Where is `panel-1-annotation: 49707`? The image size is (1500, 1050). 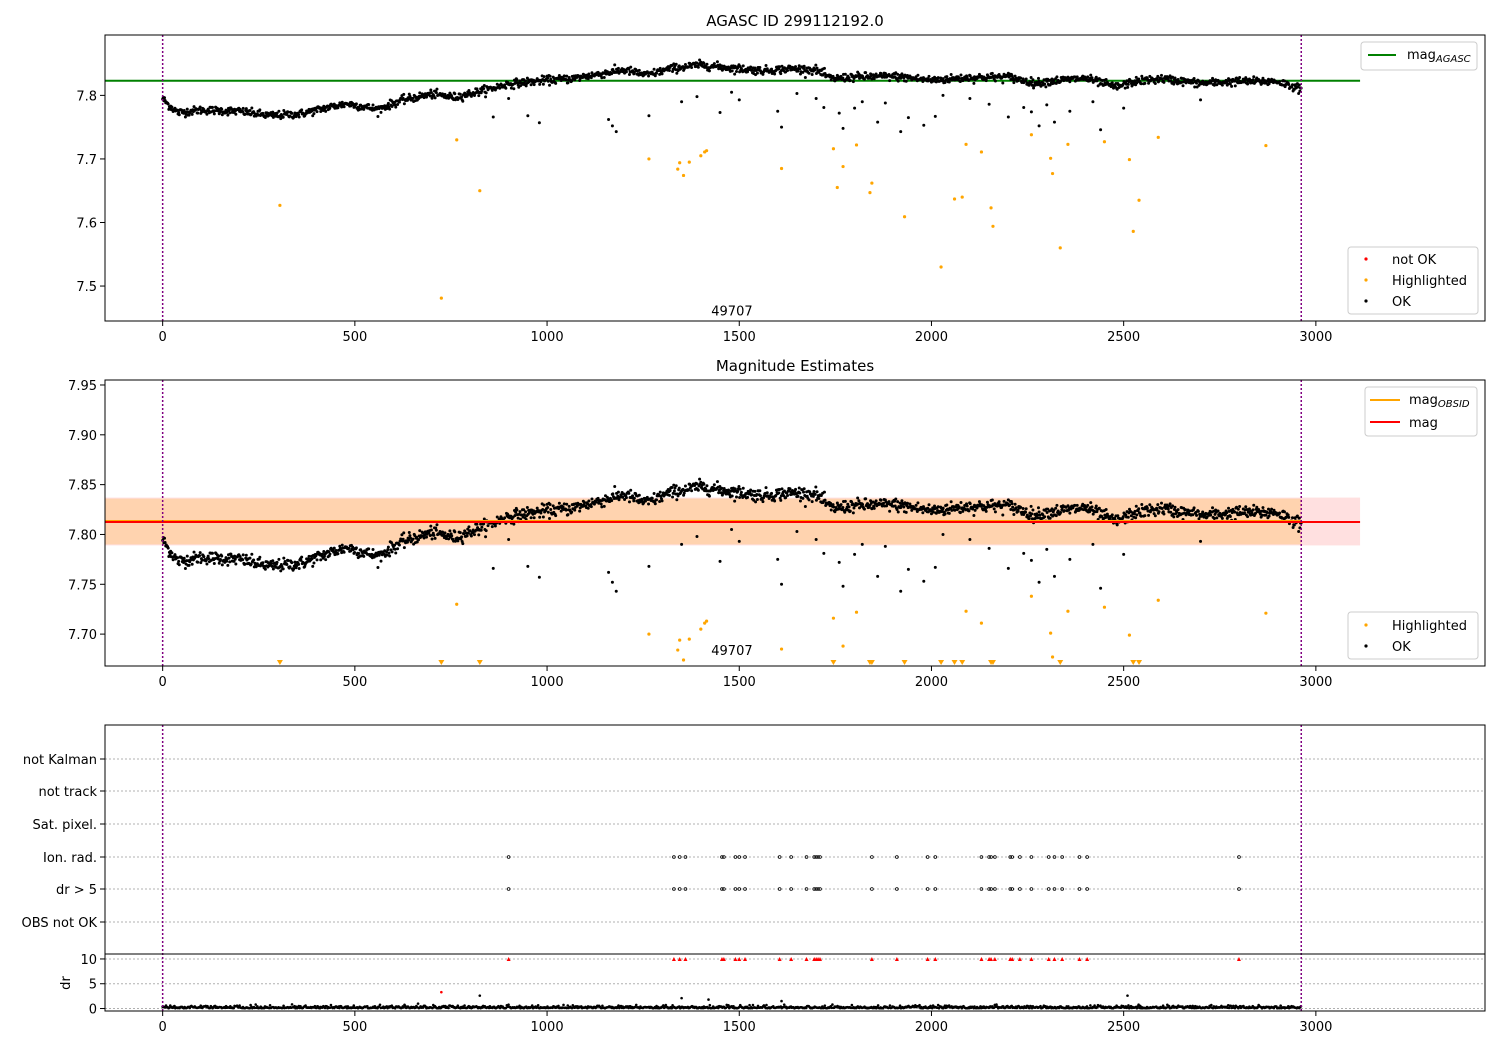
panel-1-annotation: 49707 is located at coordinates (731, 311).